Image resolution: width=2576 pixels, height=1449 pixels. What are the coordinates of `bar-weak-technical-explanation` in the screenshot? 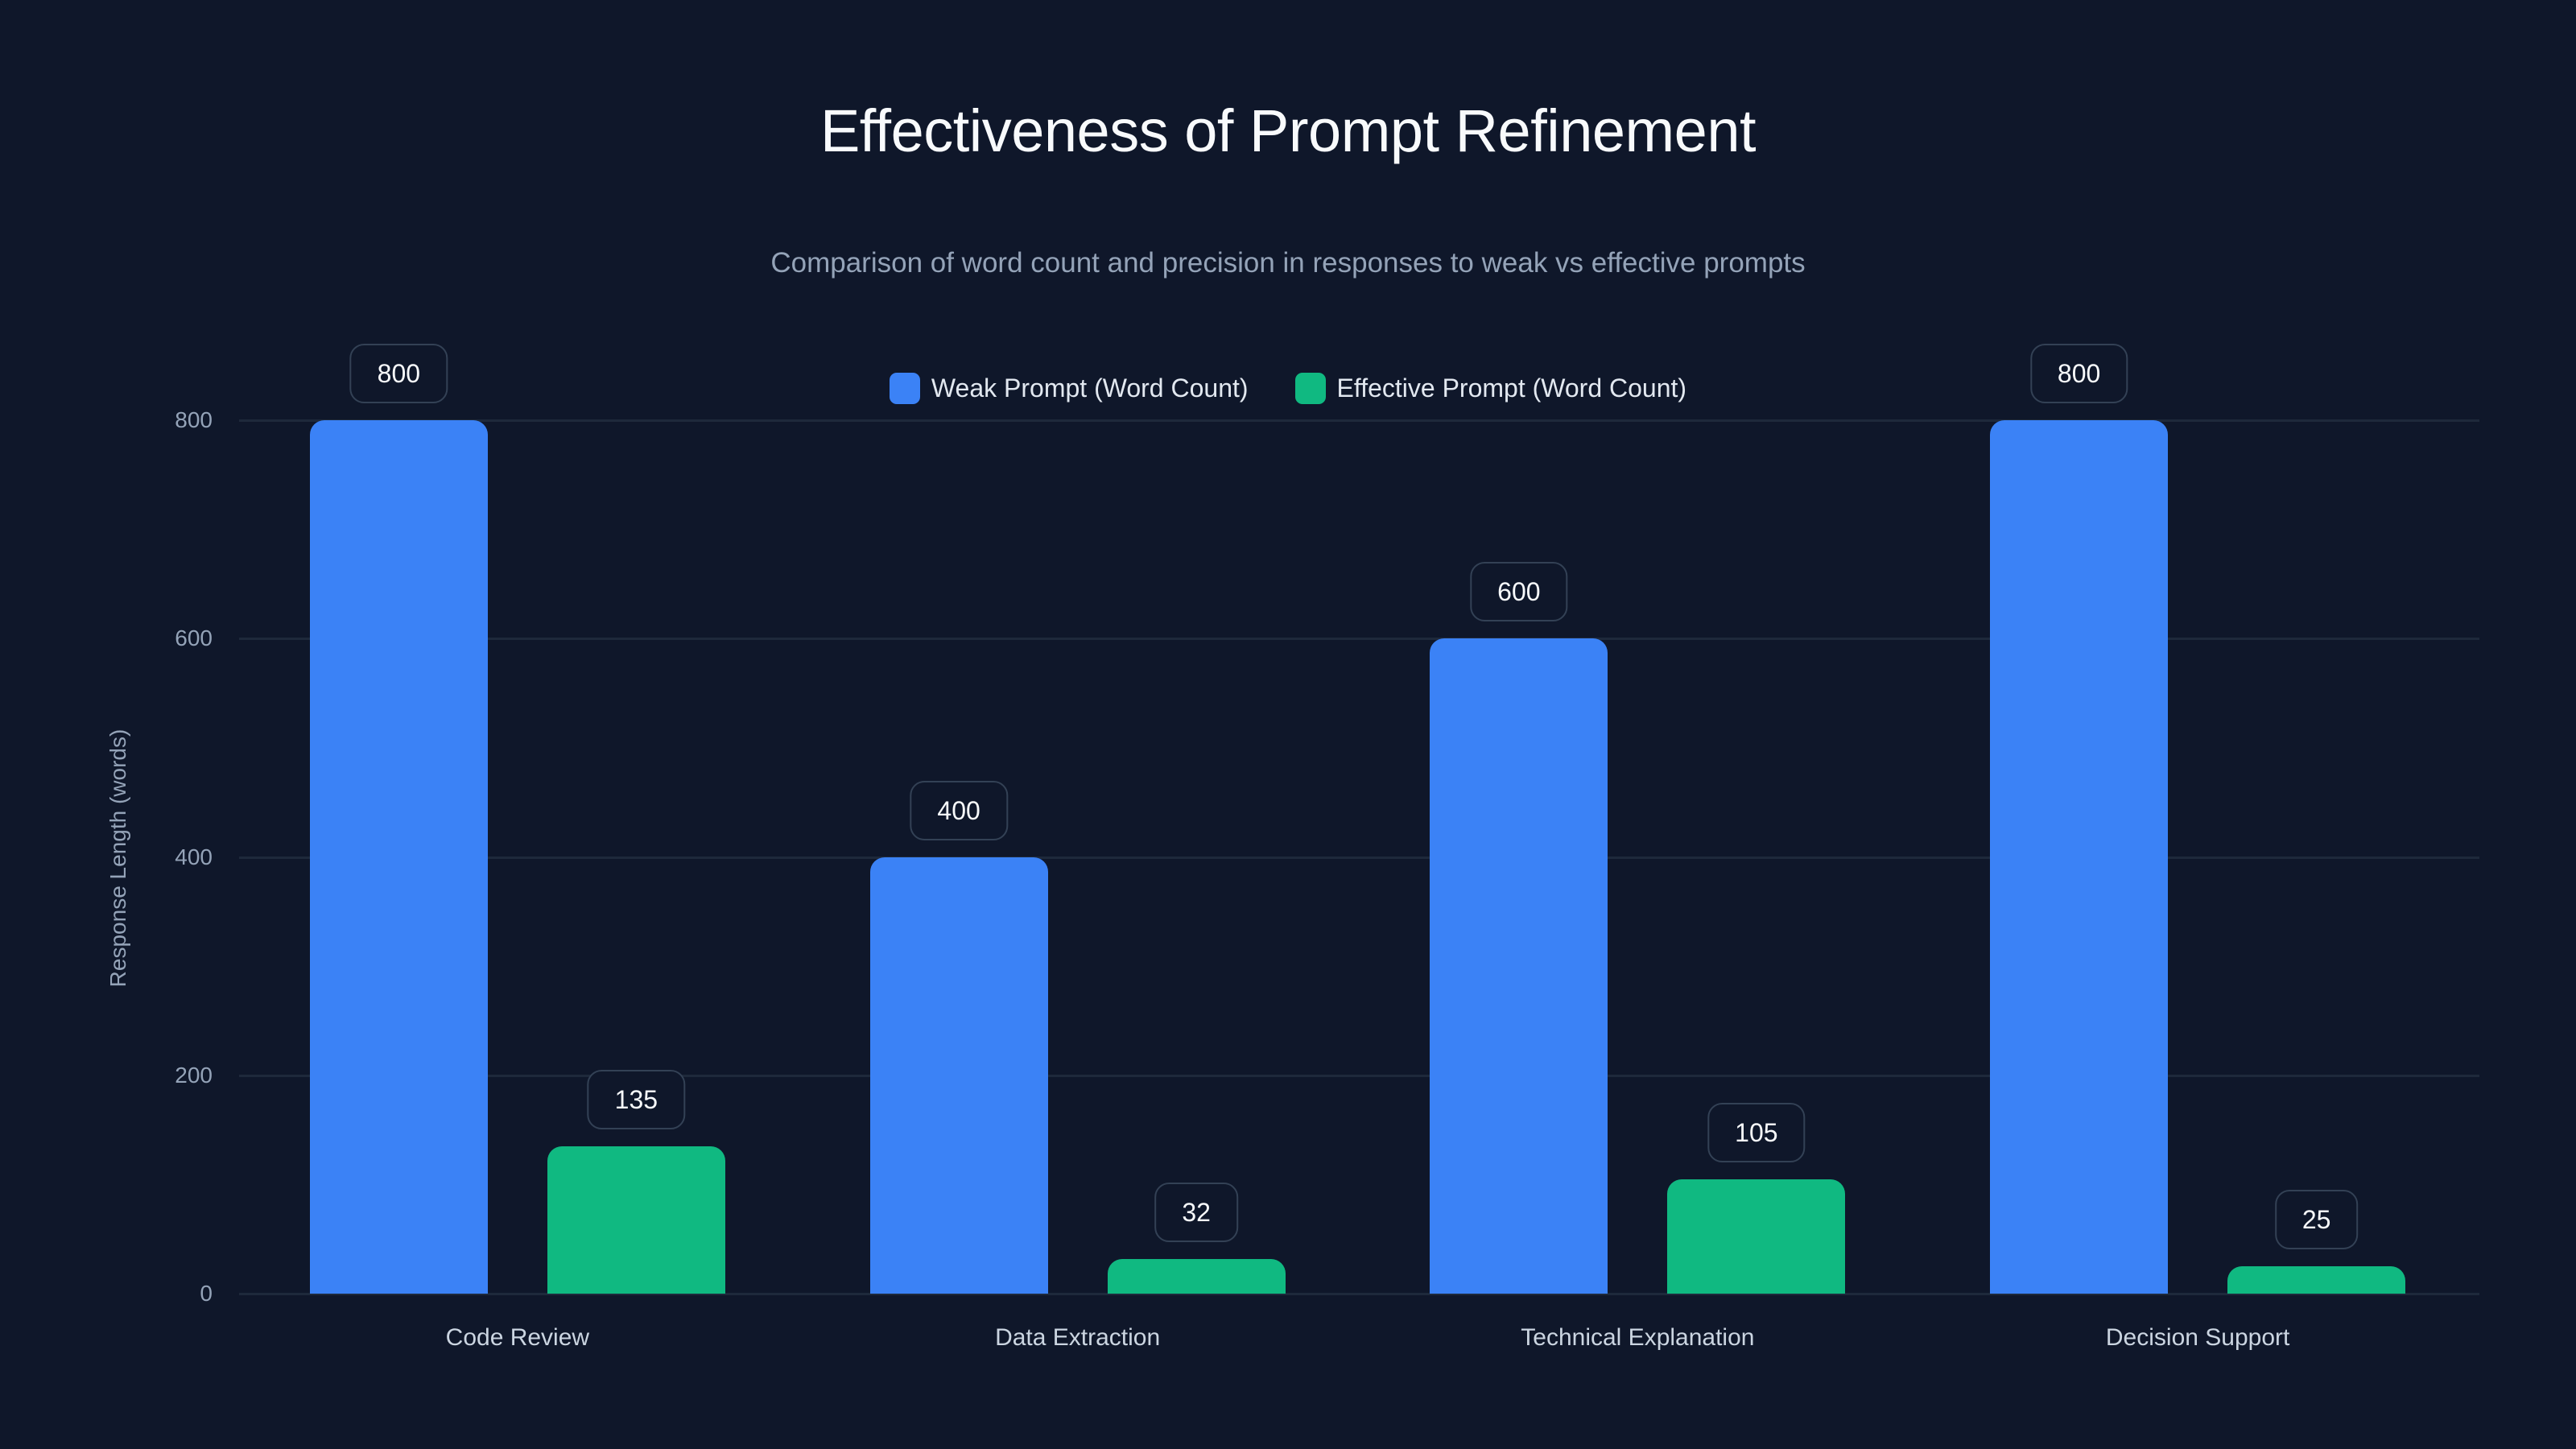 It's located at (1519, 966).